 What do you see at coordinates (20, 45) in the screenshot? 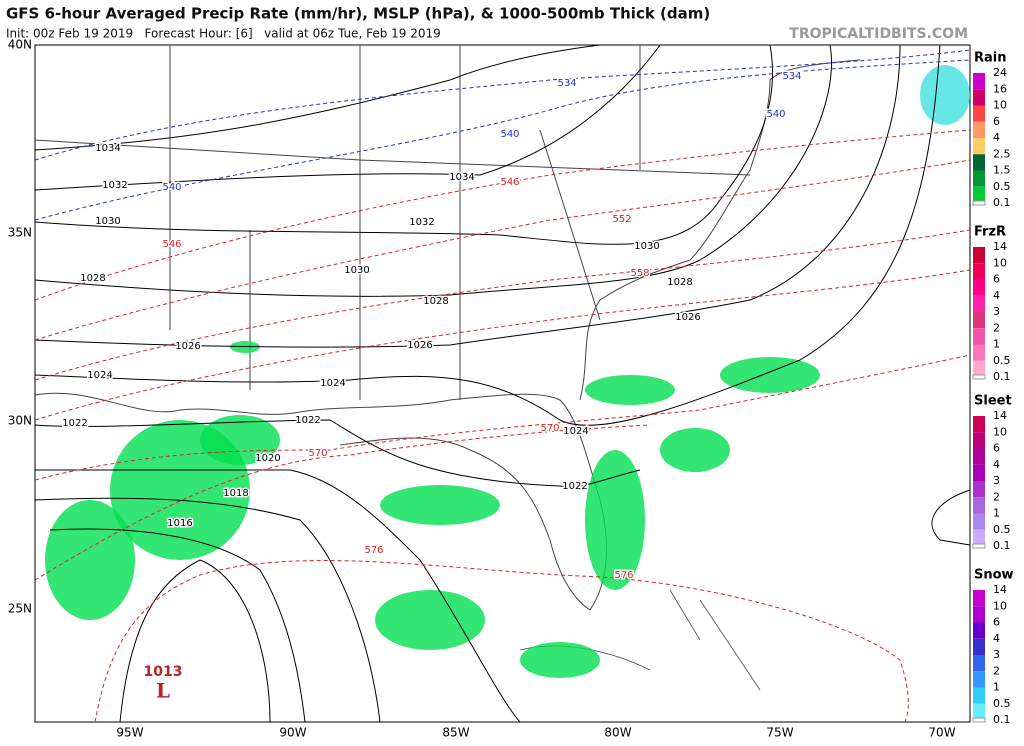
I see `lat-label: 40N` at bounding box center [20, 45].